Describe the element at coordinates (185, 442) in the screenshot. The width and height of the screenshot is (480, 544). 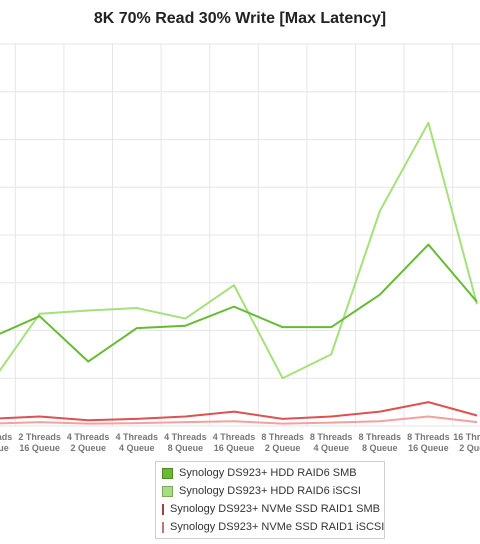
I see `x-tick-label: 4 Threads 8 Queue` at that location.